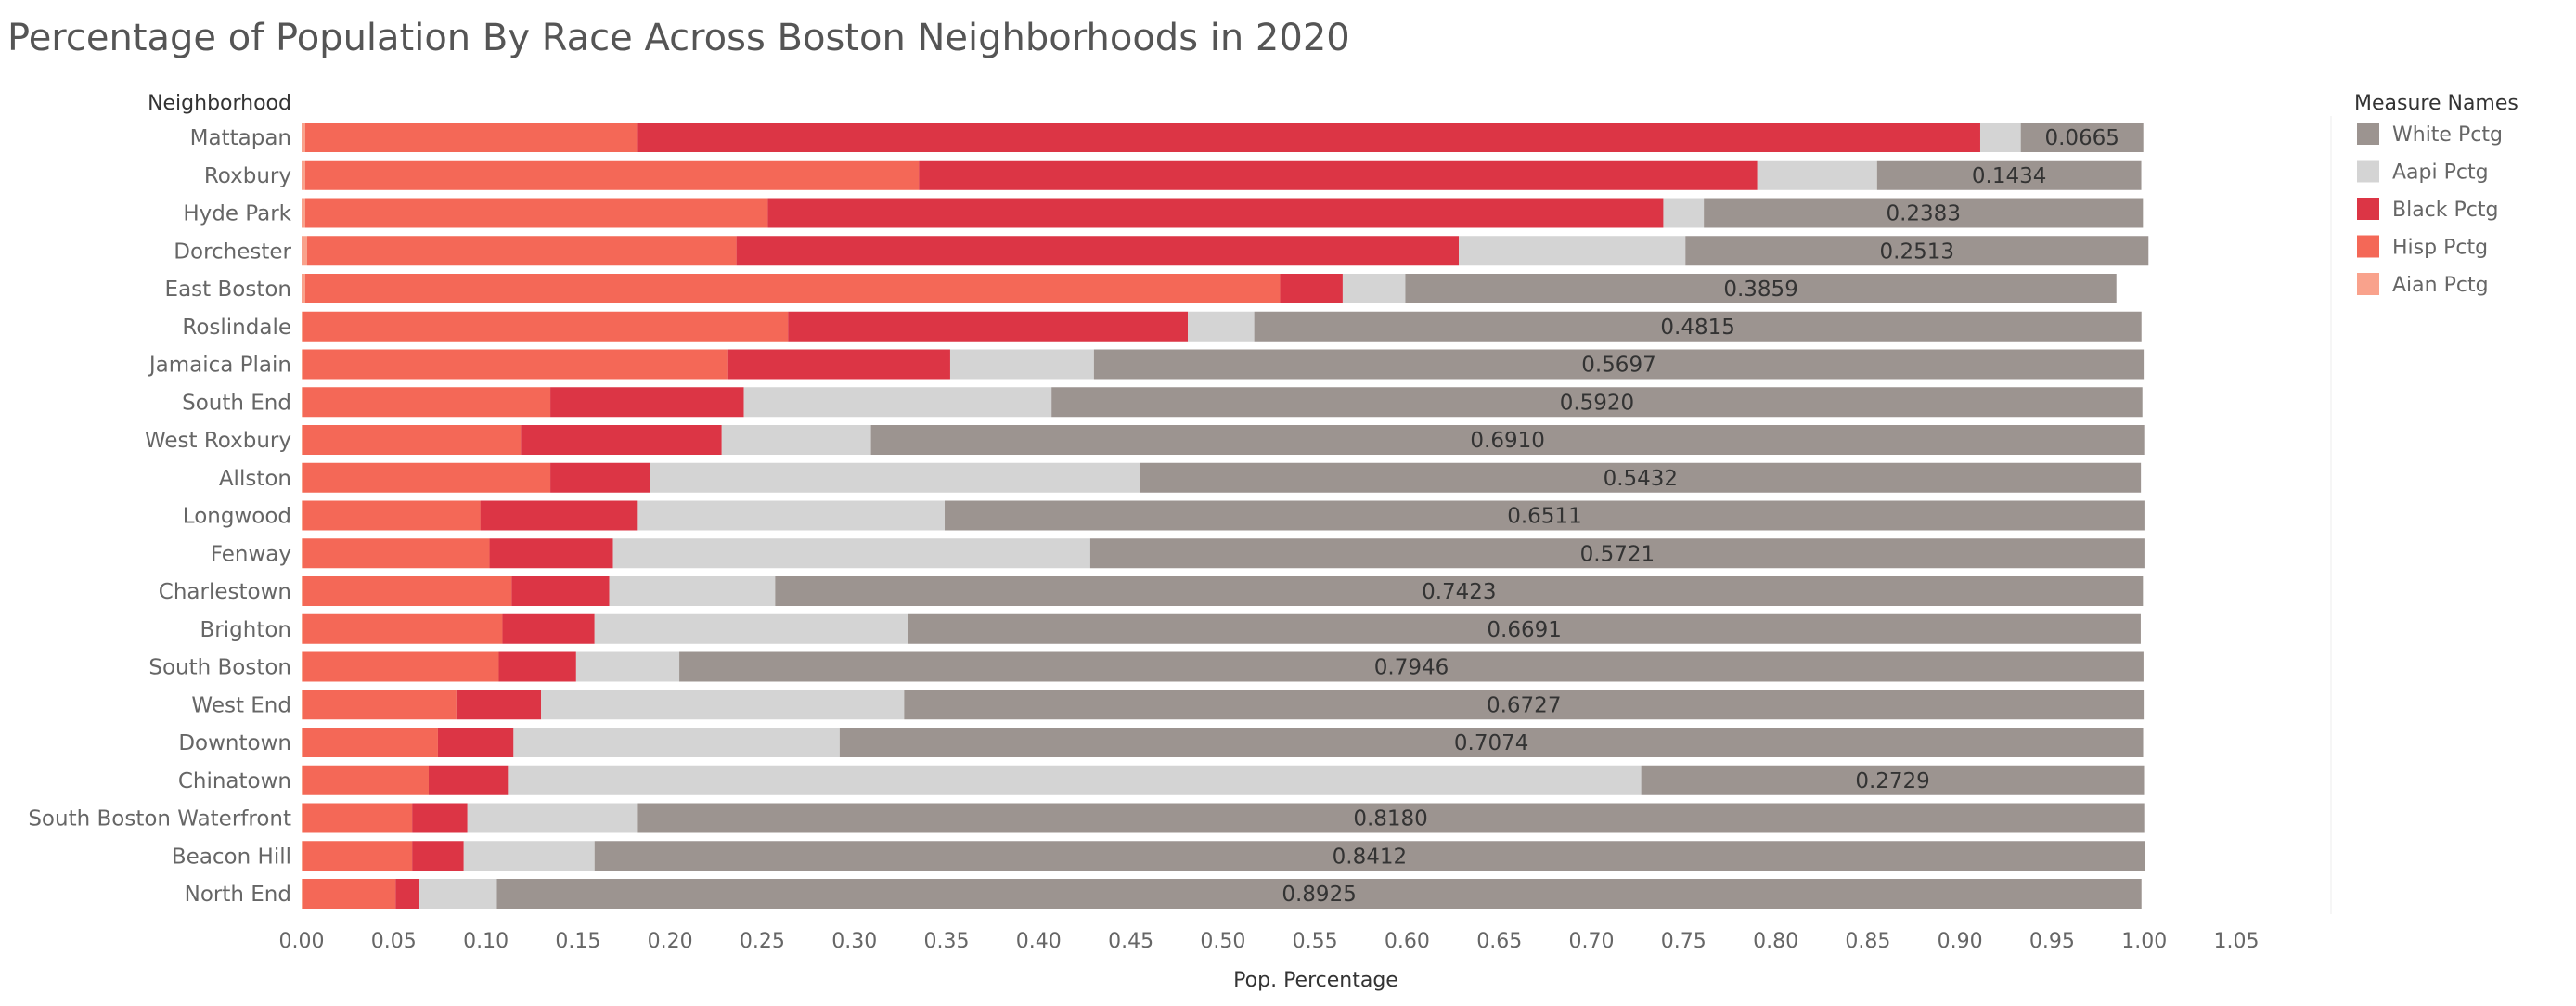 Image resolution: width=2576 pixels, height=1006 pixels. I want to click on category-label: Allston, so click(255, 479).